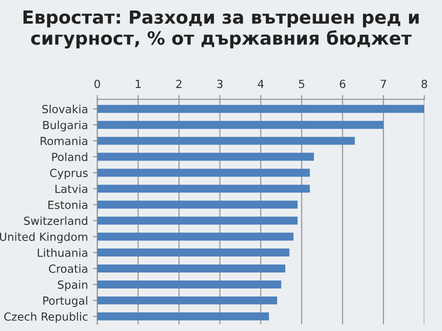 Image resolution: width=442 pixels, height=331 pixels. What do you see at coordinates (138, 84) in the screenshot?
I see `x-tick-label: 1` at bounding box center [138, 84].